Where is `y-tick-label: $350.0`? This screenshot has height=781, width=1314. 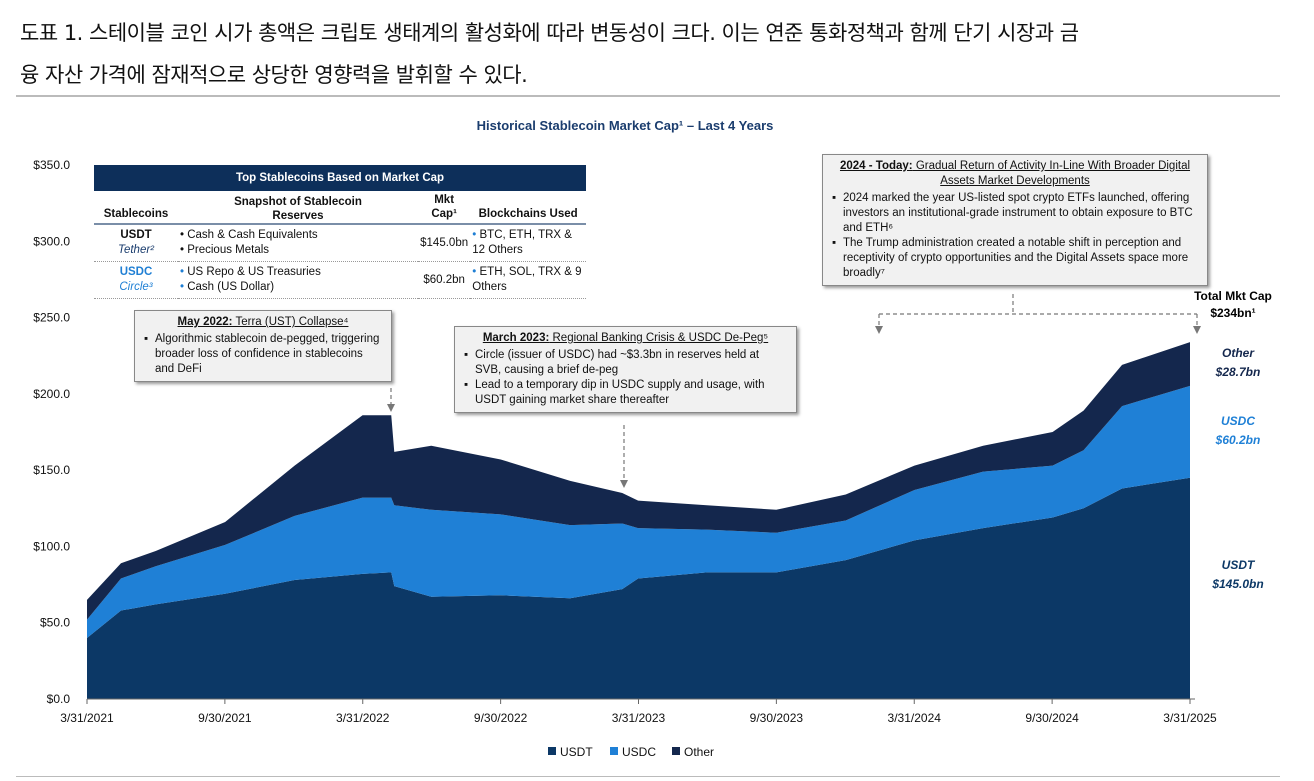
y-tick-label: $350.0 is located at coordinates (51, 165).